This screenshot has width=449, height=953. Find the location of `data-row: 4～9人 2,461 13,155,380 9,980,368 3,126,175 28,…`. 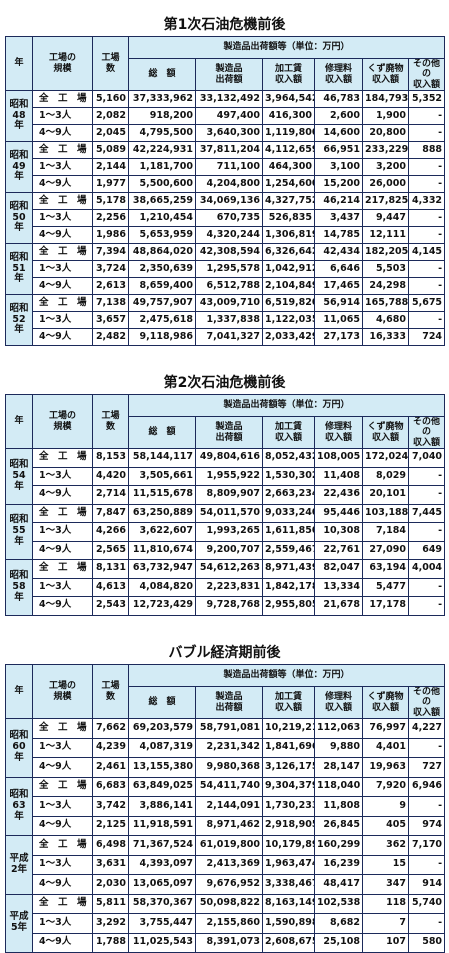

data-row: 4～9人 2,461 13,155,380 9,980,368 3,126,175 28,… is located at coordinates (226, 767).